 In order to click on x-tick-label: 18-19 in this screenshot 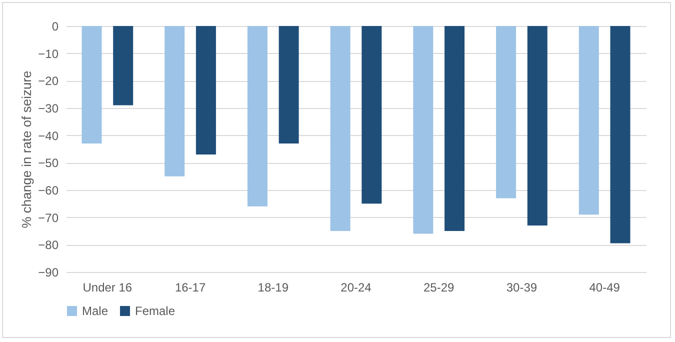, I will do `click(273, 287)`.